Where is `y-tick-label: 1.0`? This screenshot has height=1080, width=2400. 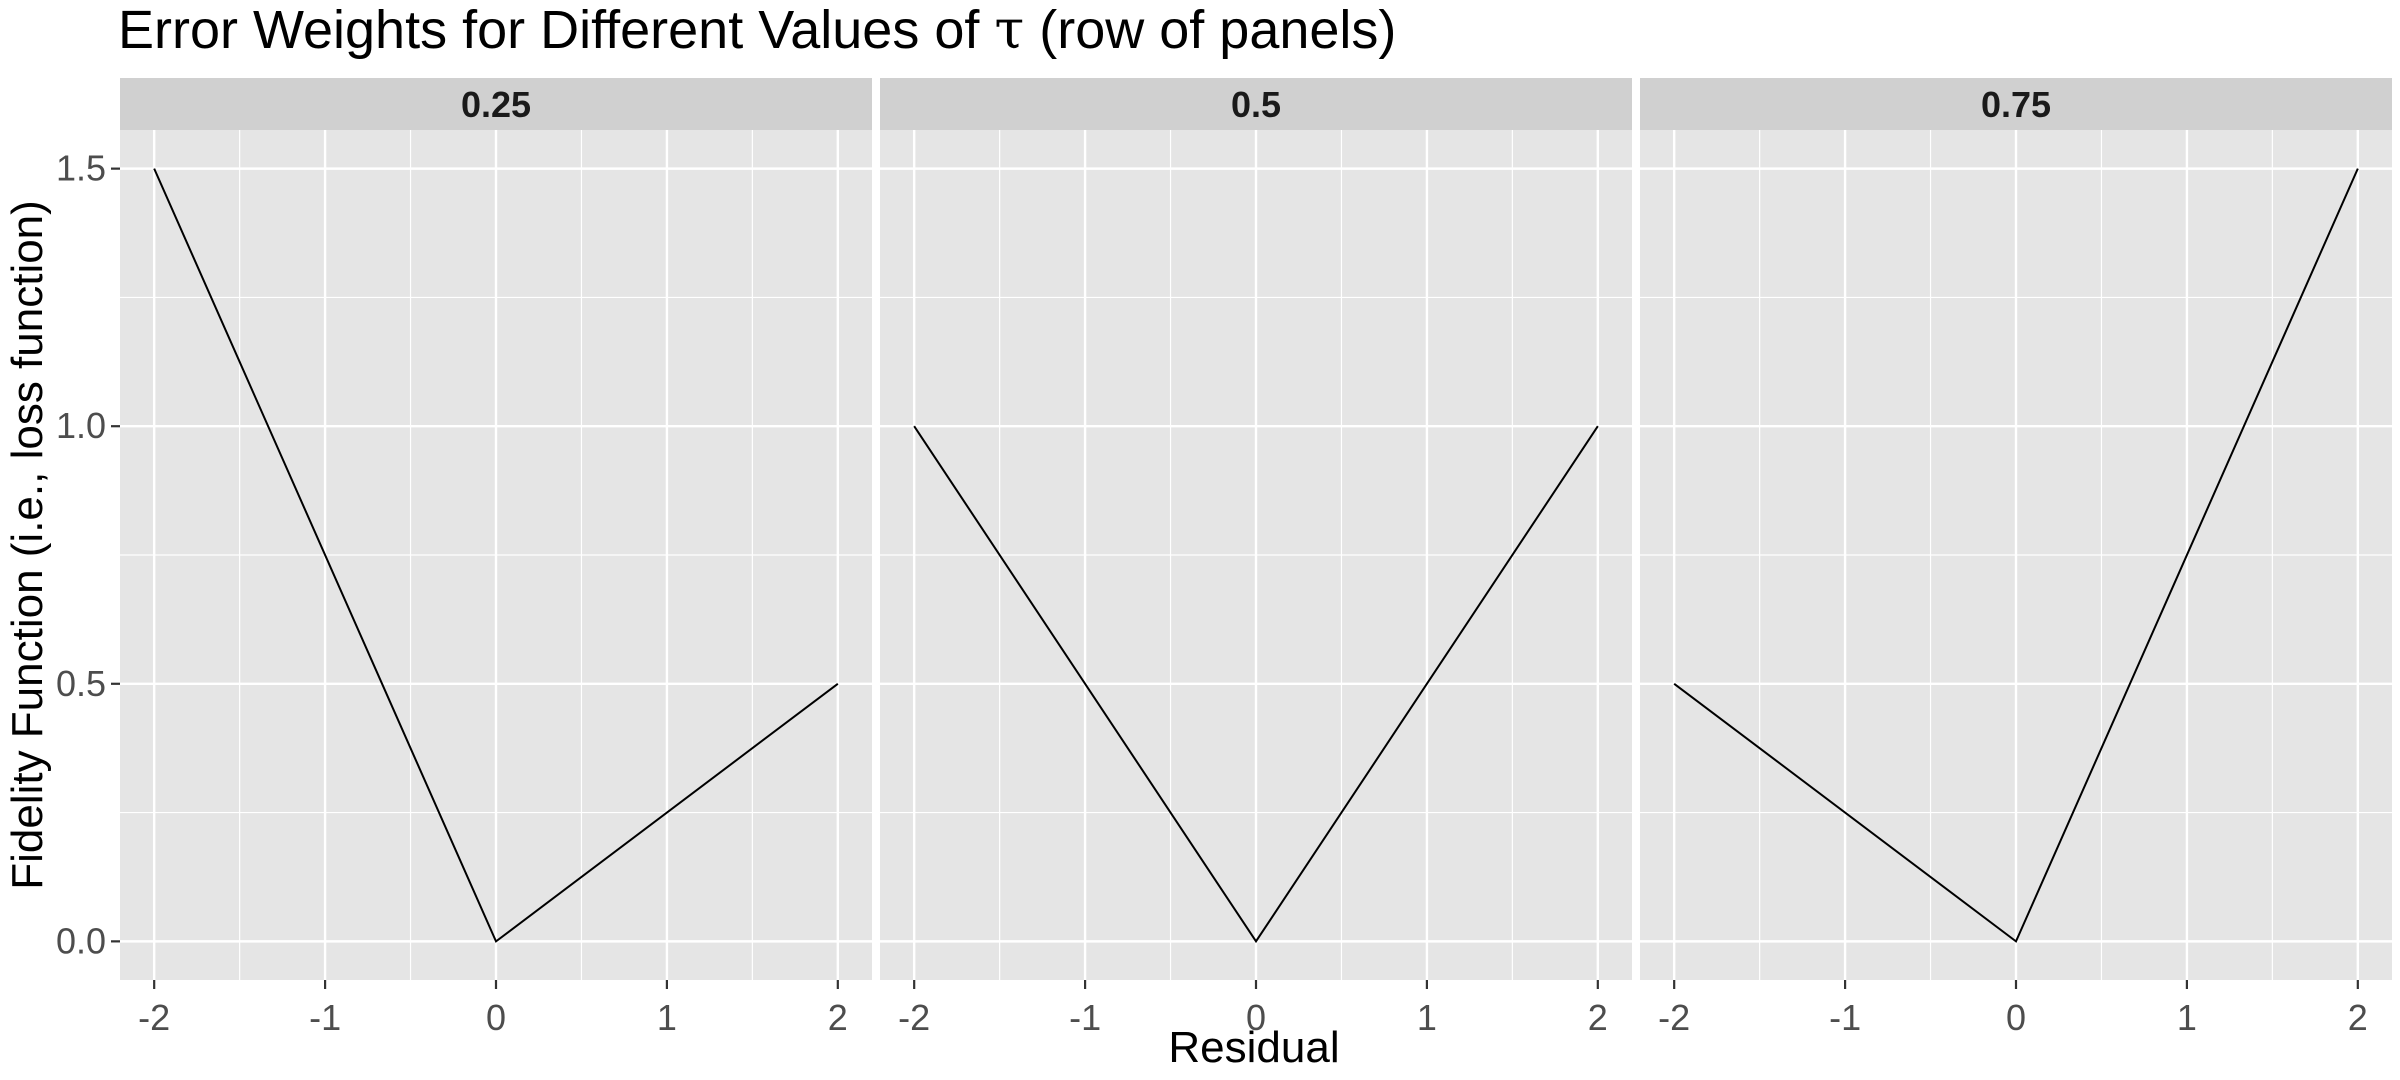
y-tick-label: 1.0 is located at coordinates (81, 425).